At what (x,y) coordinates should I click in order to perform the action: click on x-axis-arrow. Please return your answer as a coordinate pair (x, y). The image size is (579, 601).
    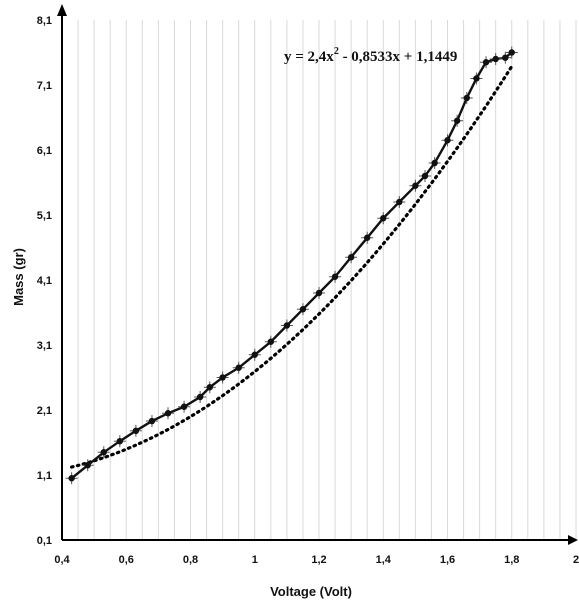
    Looking at the image, I should click on (573, 540).